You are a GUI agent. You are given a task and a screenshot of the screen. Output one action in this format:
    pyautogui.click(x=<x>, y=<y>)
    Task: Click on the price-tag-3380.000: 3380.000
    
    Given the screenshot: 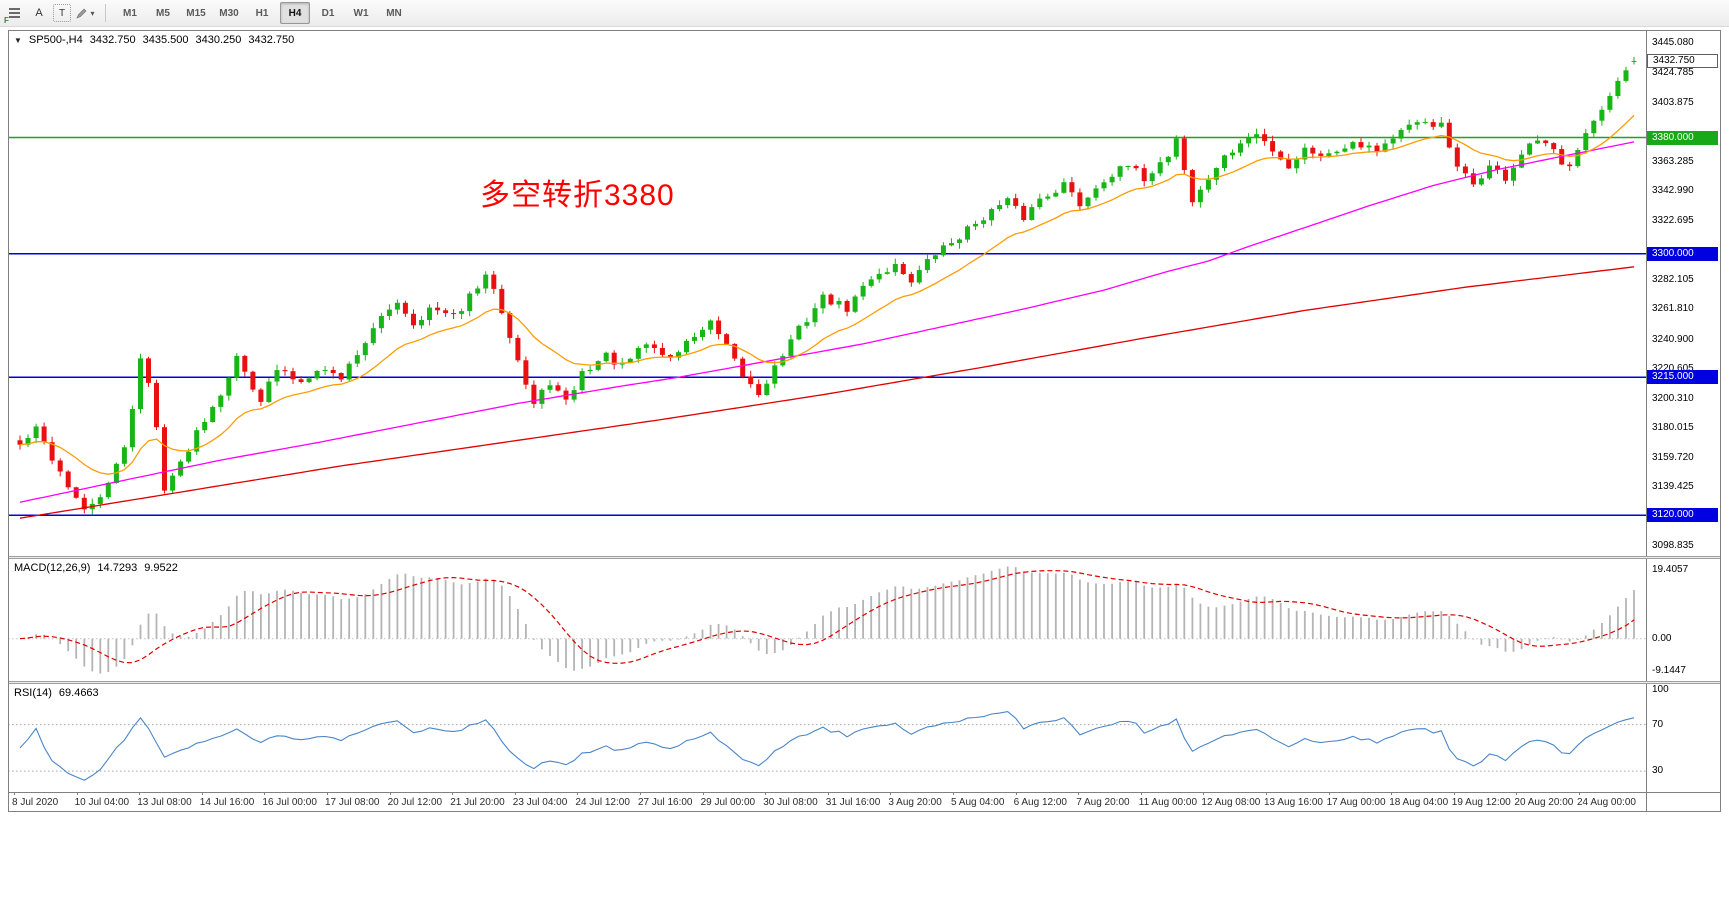 What is the action you would take?
    pyautogui.click(x=1682, y=137)
    